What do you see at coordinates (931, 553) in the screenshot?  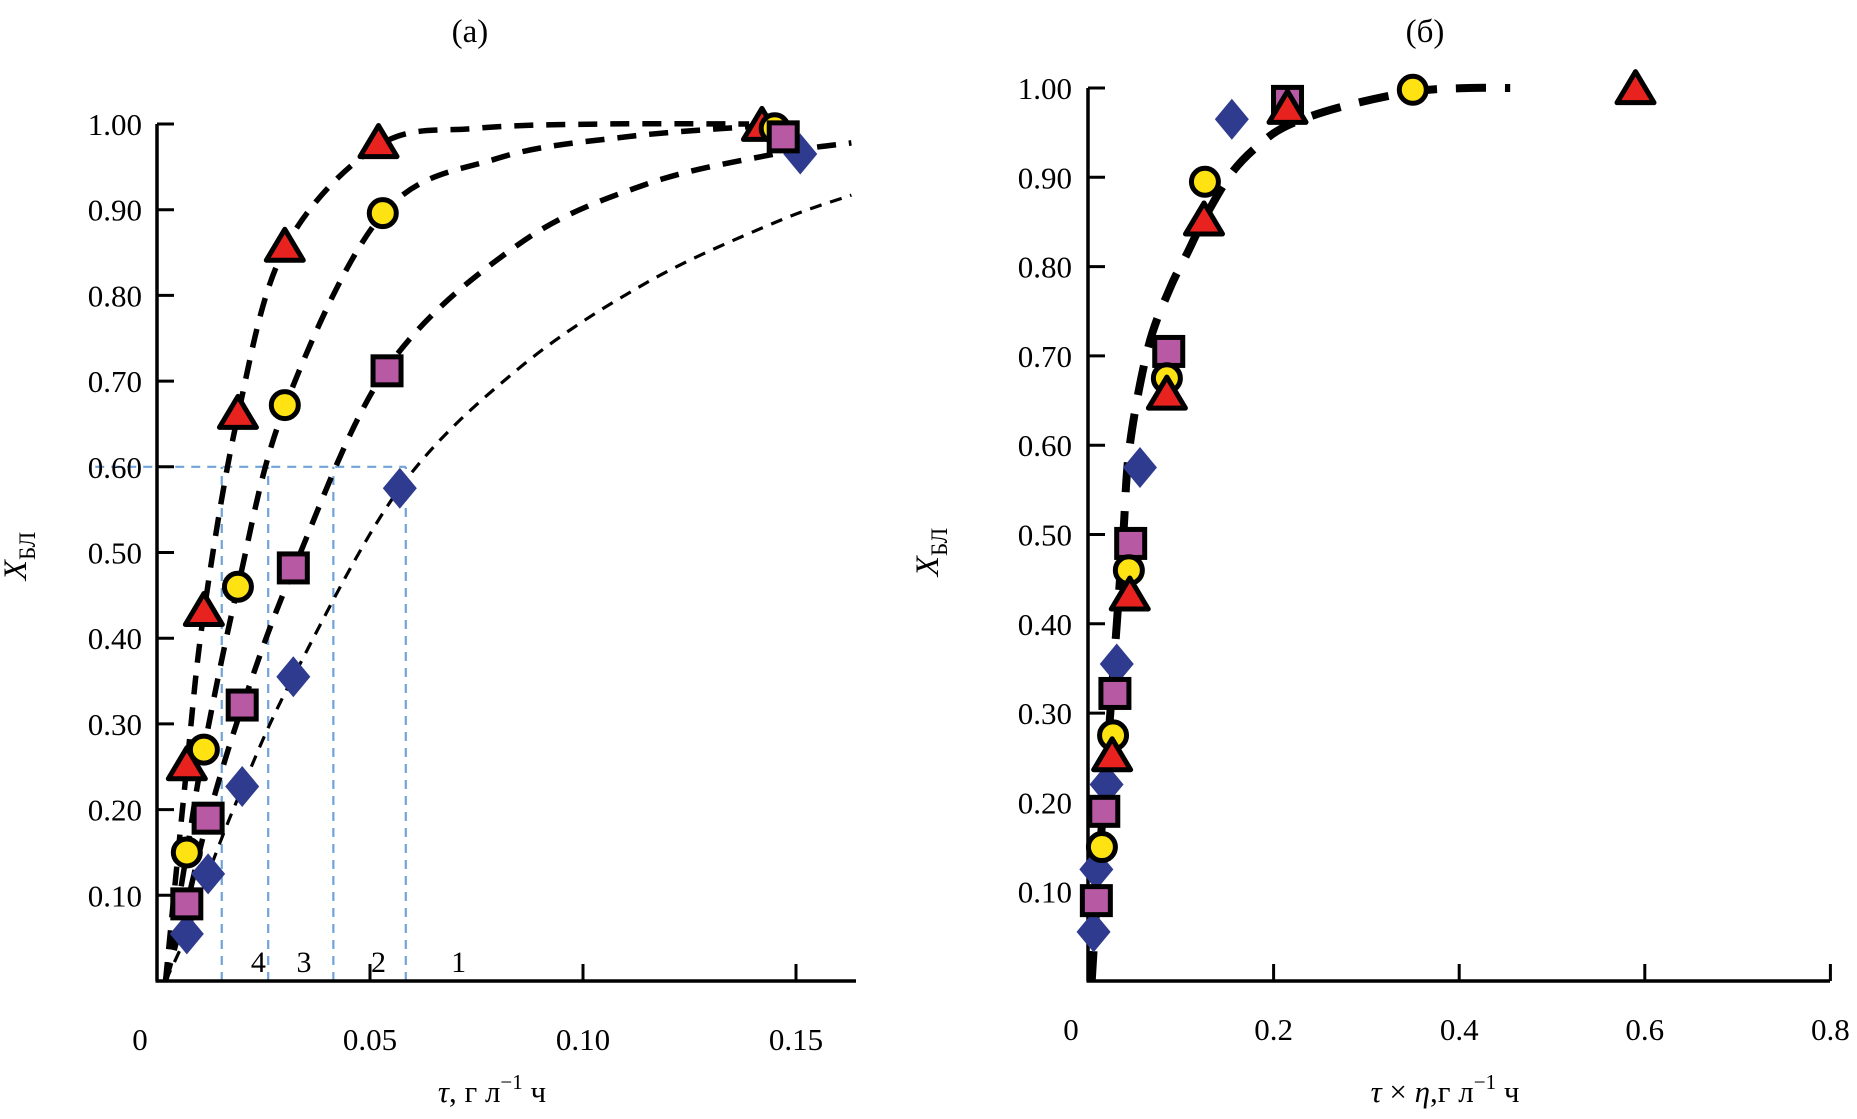 I see `panel-b-yaxis-title: XБЛ` at bounding box center [931, 553].